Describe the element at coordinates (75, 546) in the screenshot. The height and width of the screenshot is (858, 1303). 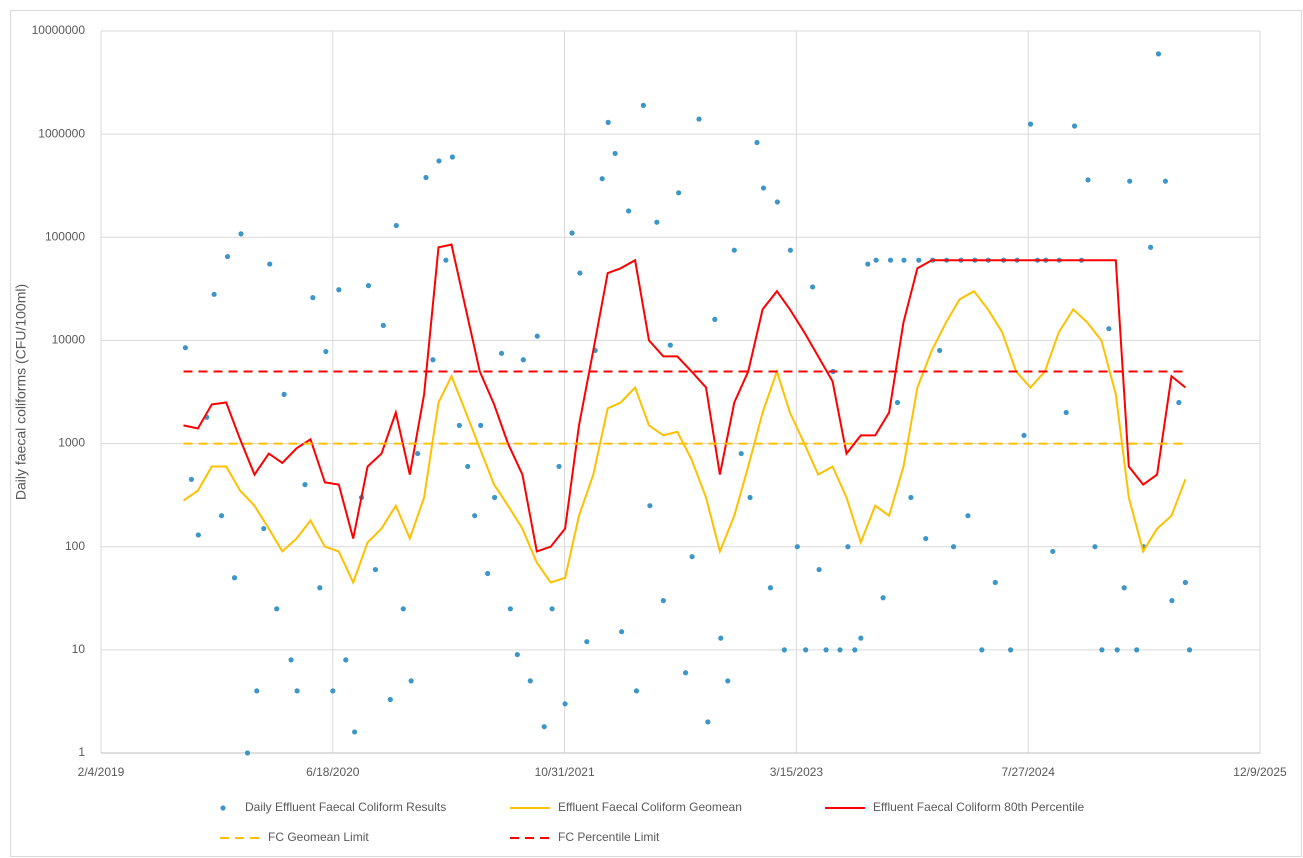
I see `y-tick-label: 100` at that location.